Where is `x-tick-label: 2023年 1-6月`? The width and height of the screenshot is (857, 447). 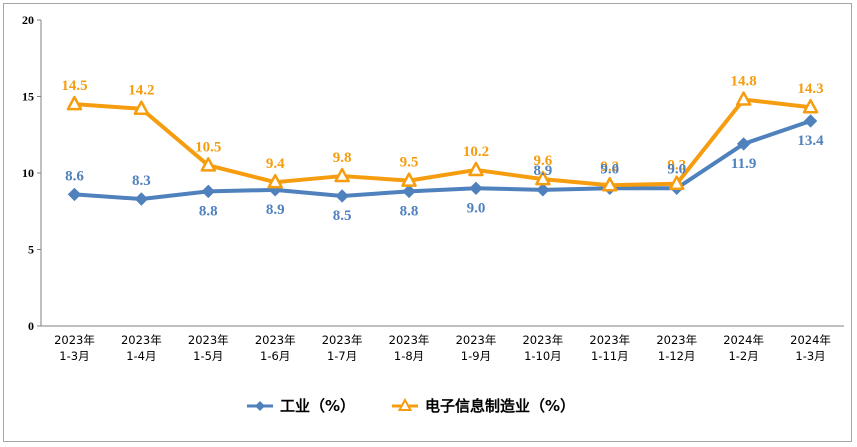
x-tick-label: 2023年 1-6月 is located at coordinates (275, 348).